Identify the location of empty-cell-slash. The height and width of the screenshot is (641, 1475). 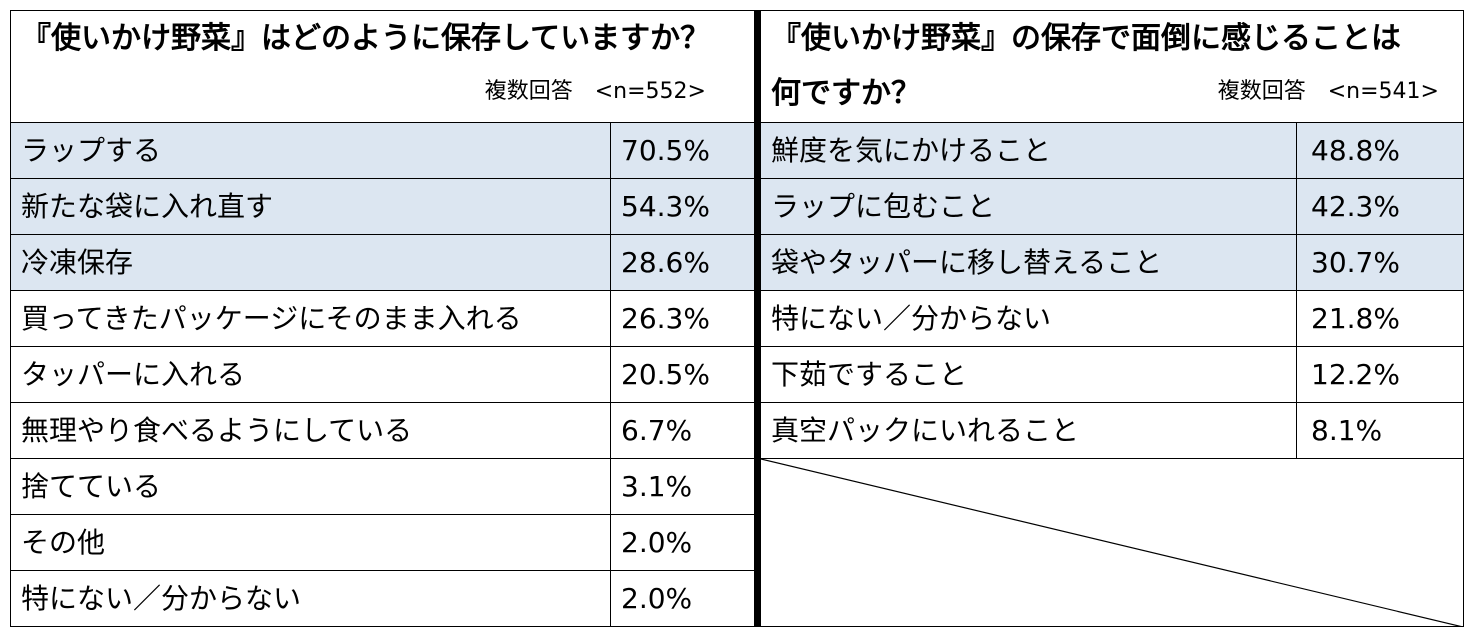
(1112, 542).